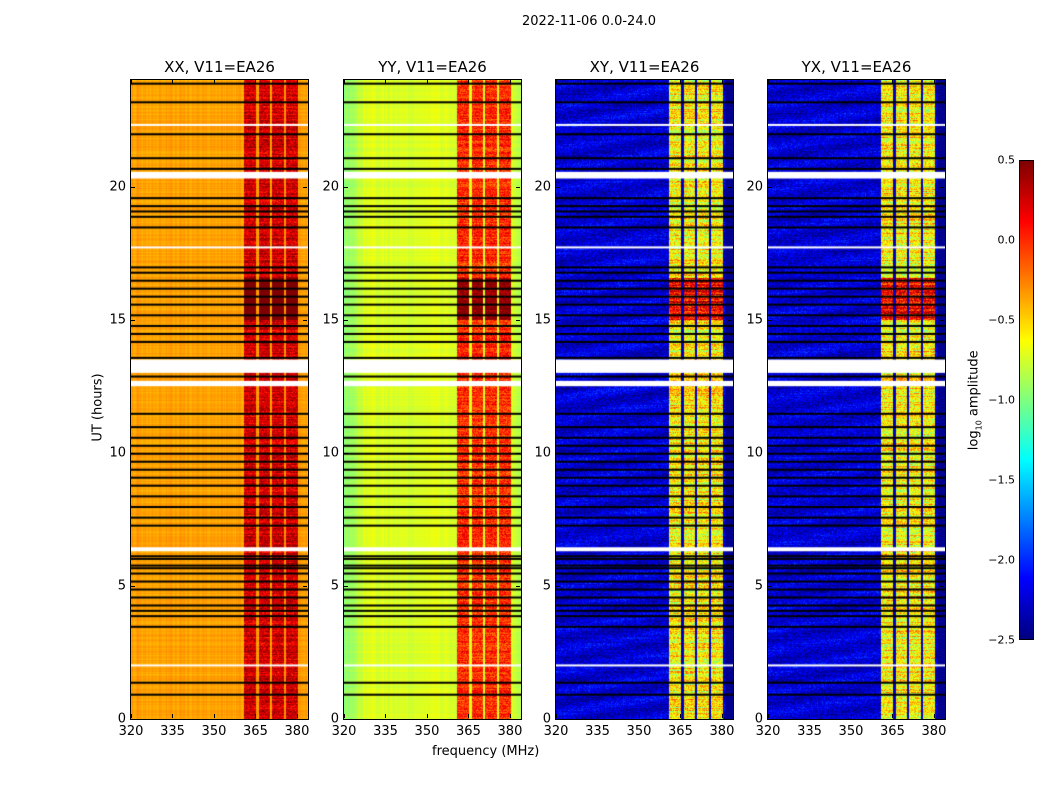 The height and width of the screenshot is (800, 1050). Describe the element at coordinates (432, 67) in the screenshot. I see `panel-title: YY, V11=EA26` at that location.